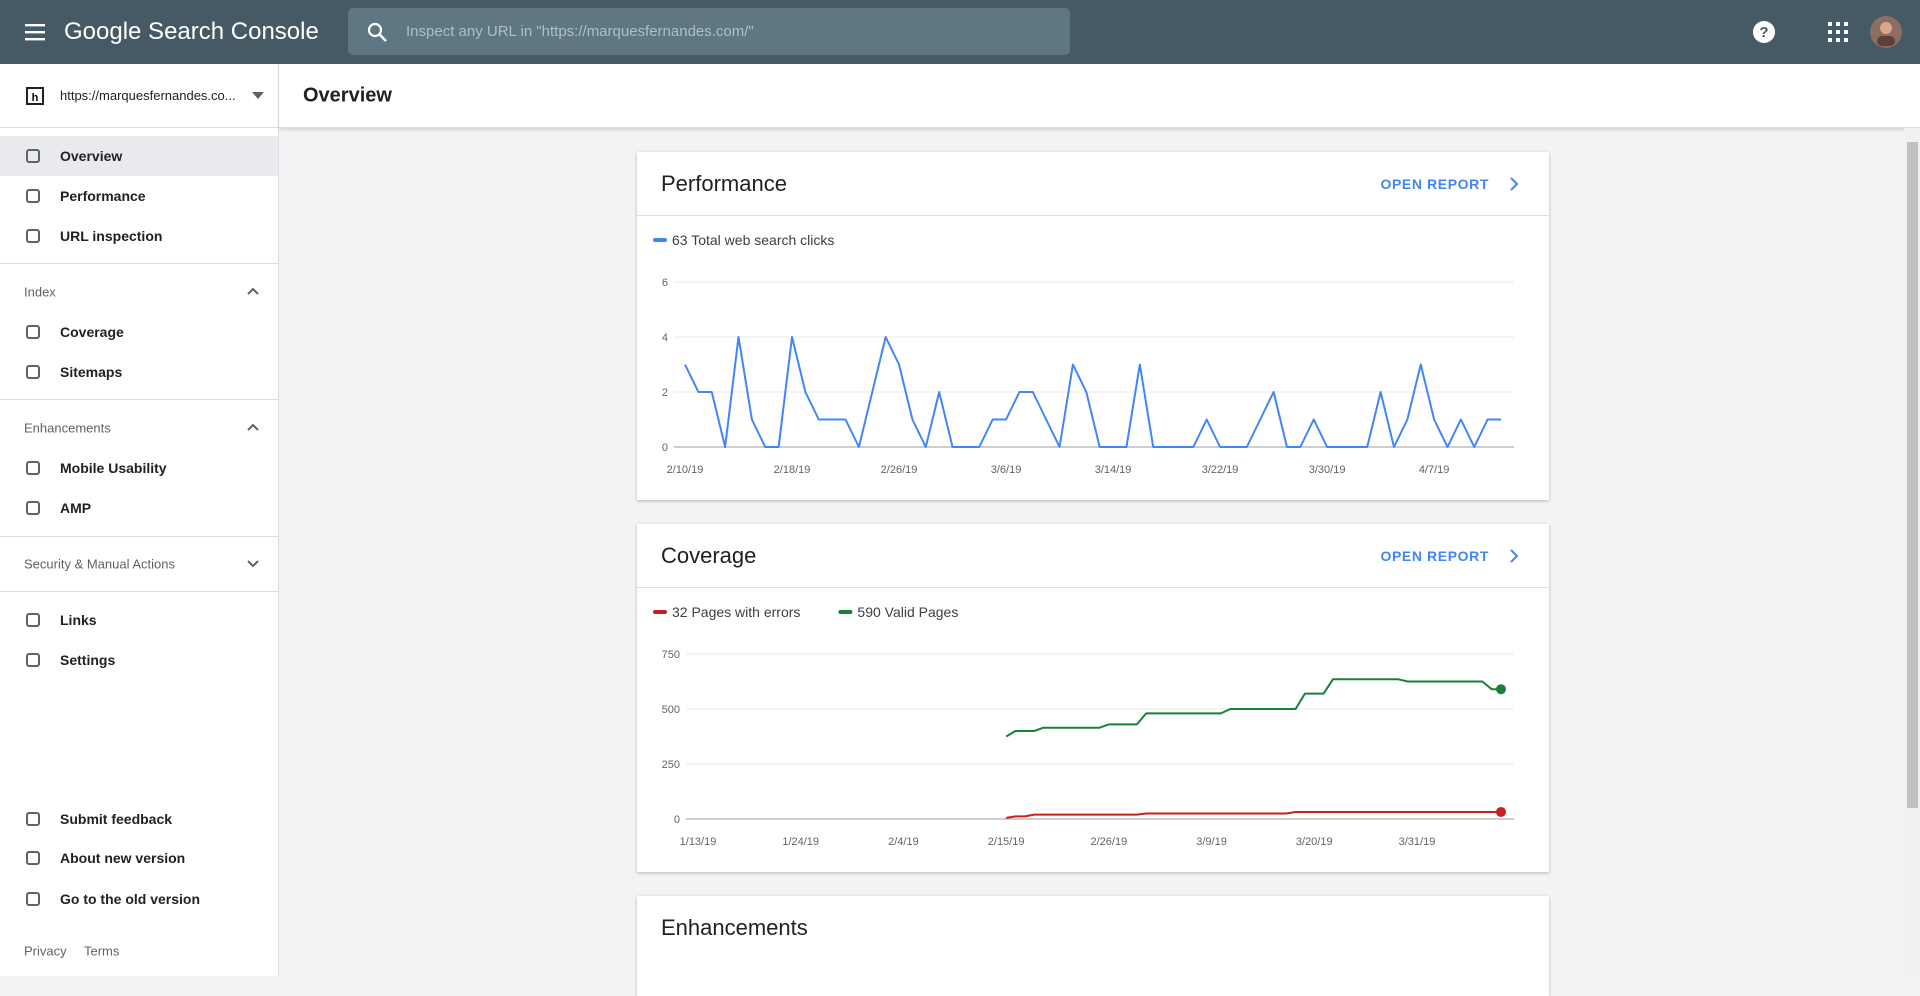 This screenshot has width=1920, height=996. What do you see at coordinates (734, 927) in the screenshot?
I see `card-title: Enhancements` at bounding box center [734, 927].